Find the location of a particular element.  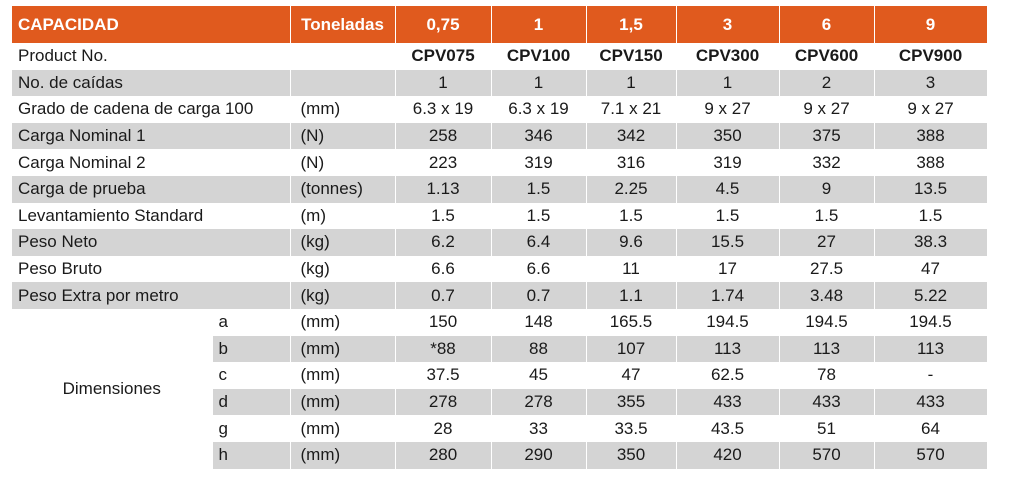

cell-value: 258 is located at coordinates (443, 136).